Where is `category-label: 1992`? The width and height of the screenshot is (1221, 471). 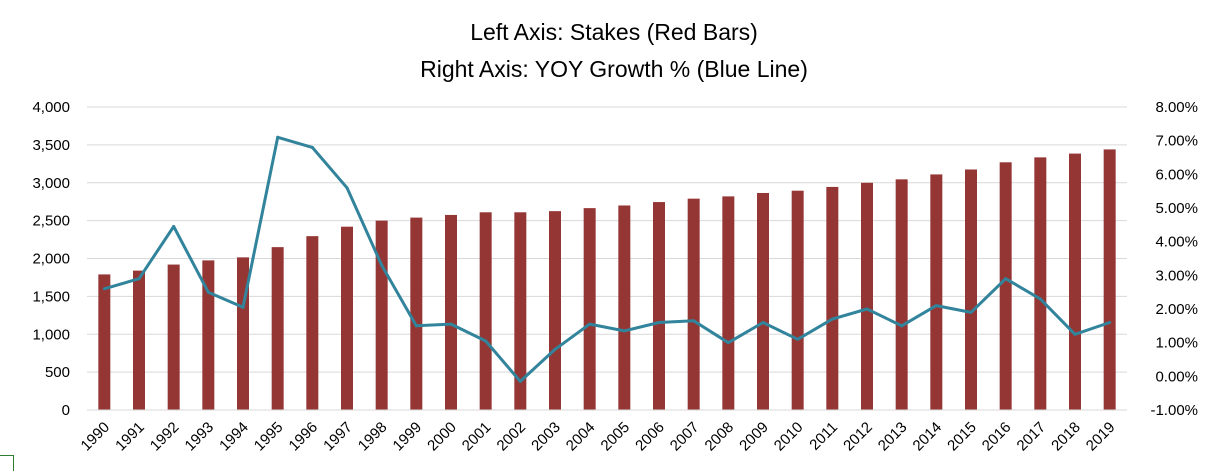 category-label: 1992 is located at coordinates (165, 437).